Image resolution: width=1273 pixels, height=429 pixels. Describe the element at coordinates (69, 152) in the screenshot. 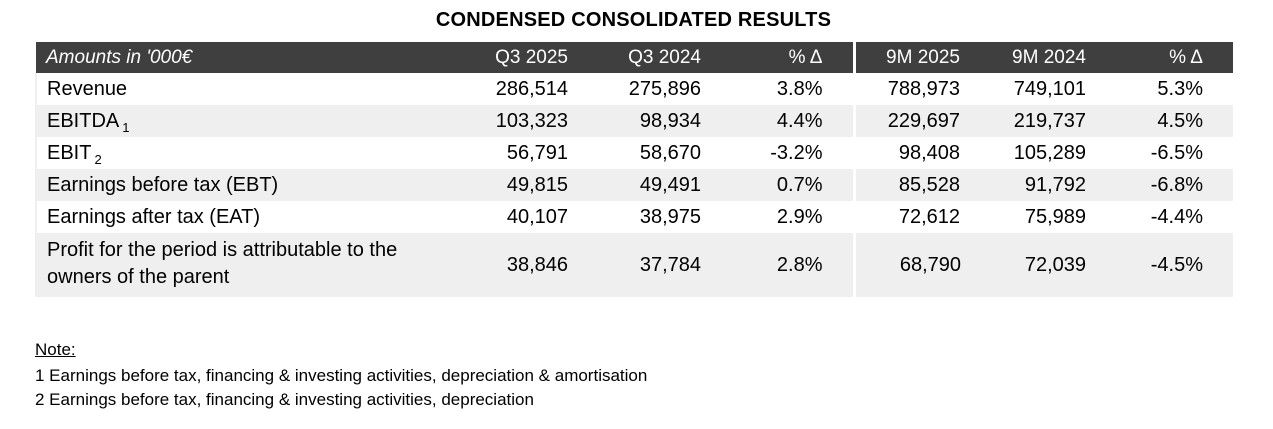

I see `row-label-text: EBIT` at that location.